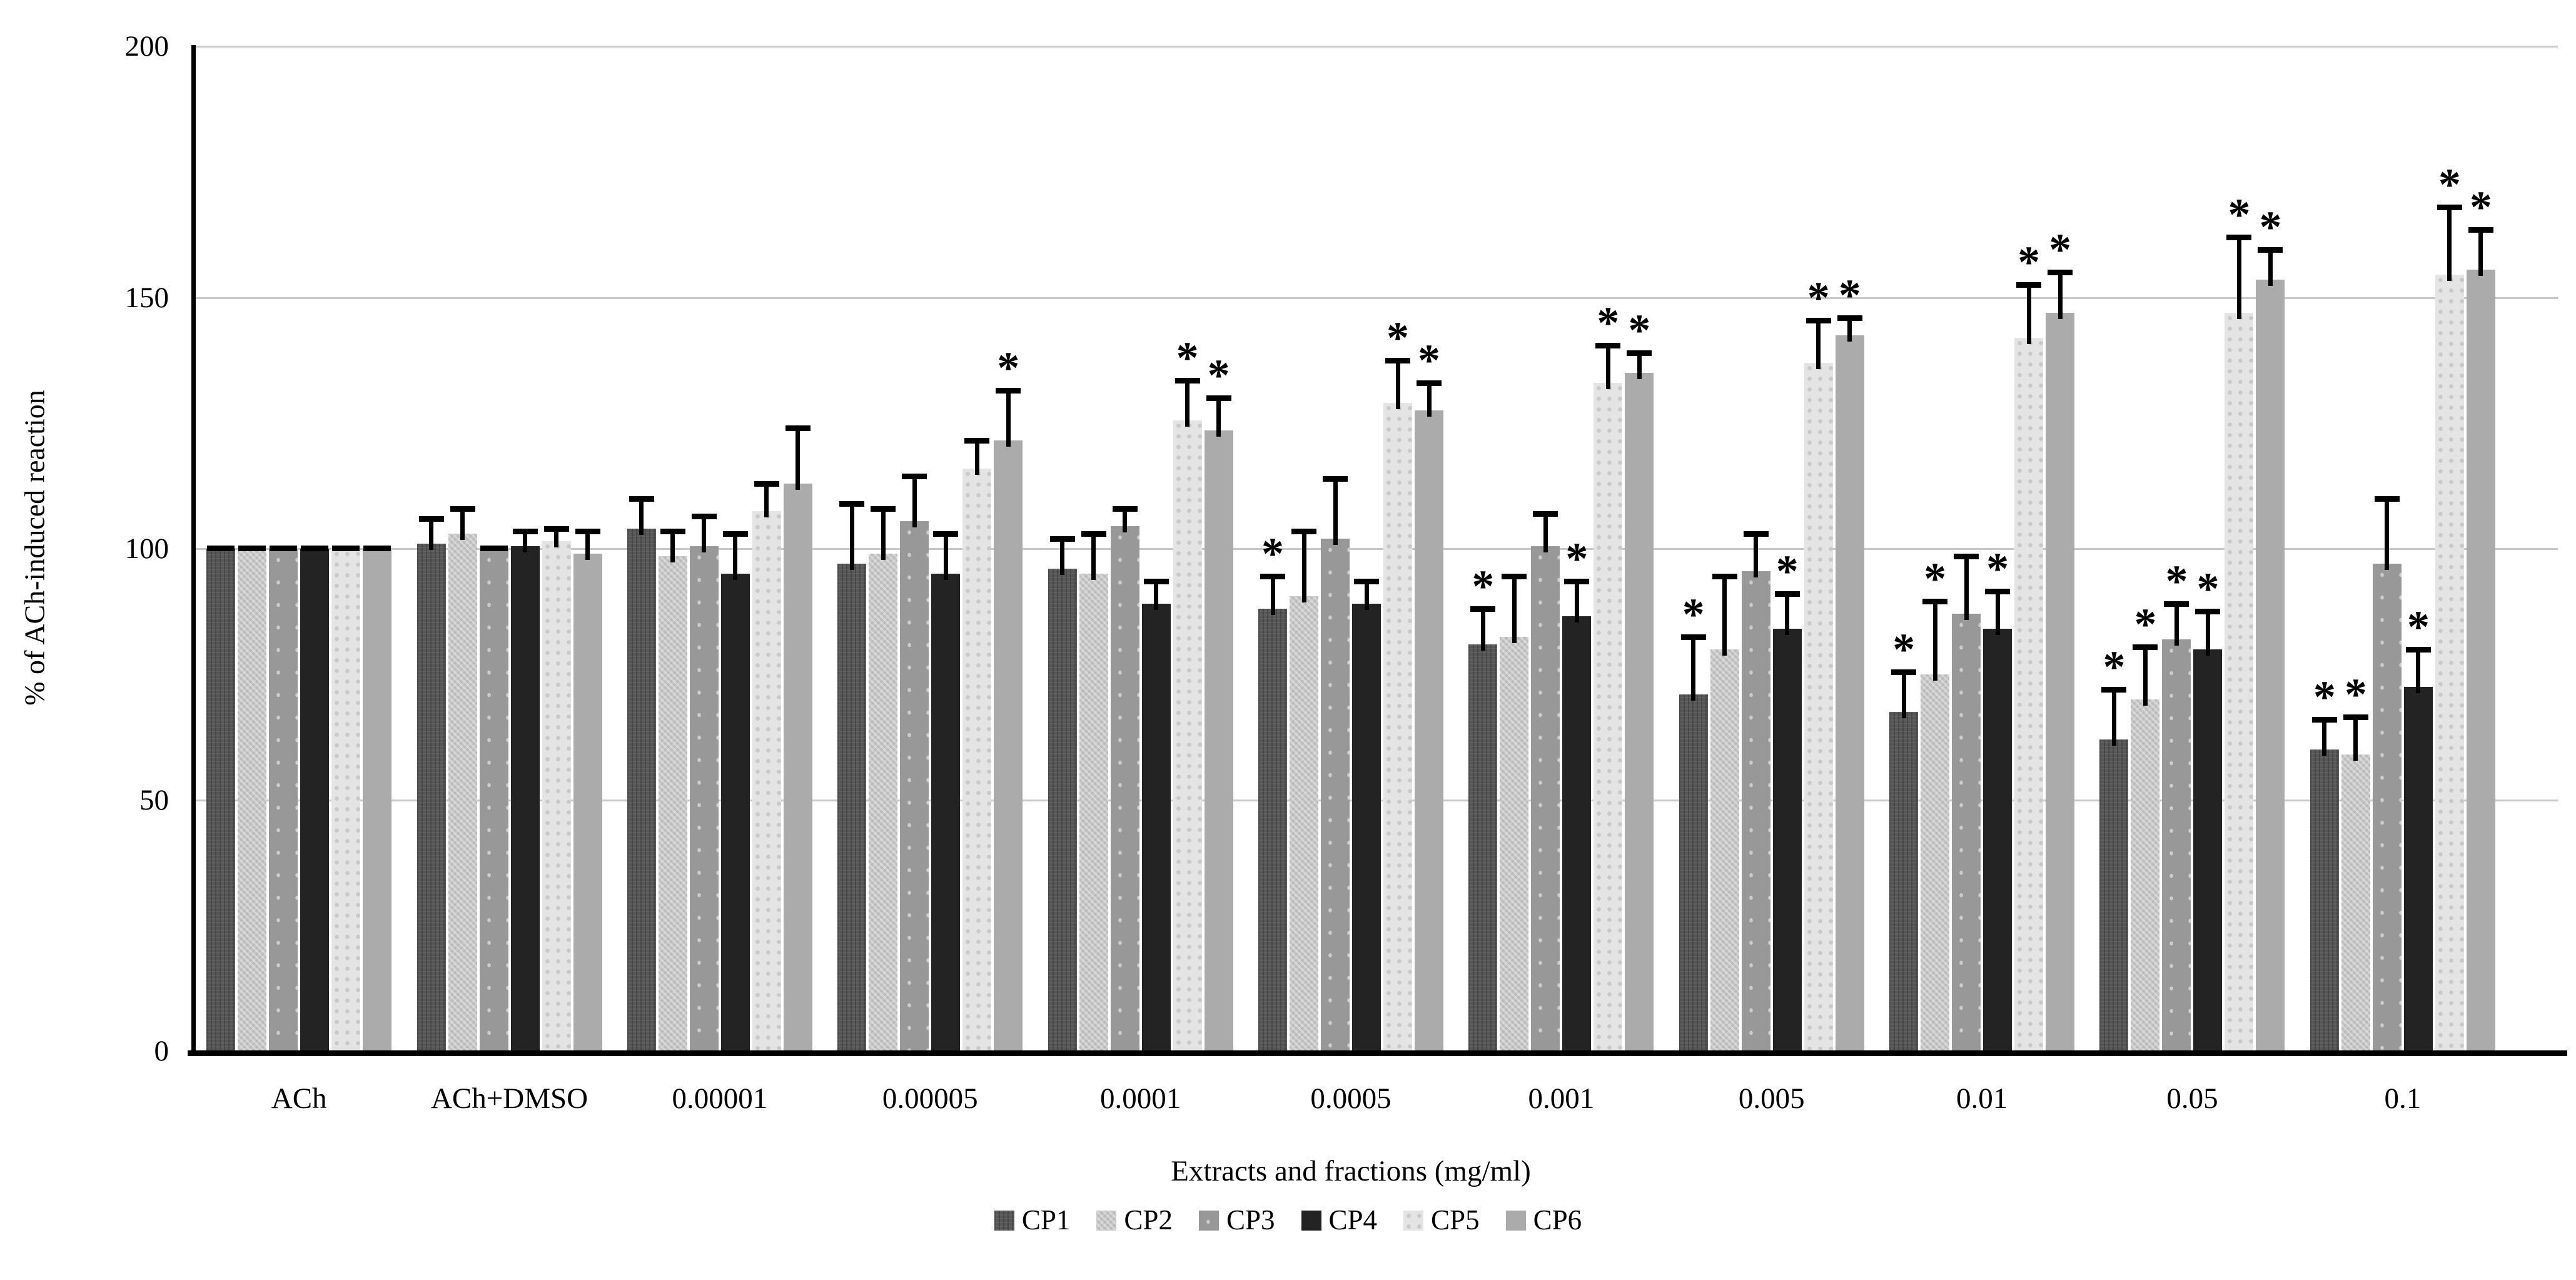 The height and width of the screenshot is (1280, 2576). I want to click on legend-item-CP5: CP5, so click(1441, 1220).